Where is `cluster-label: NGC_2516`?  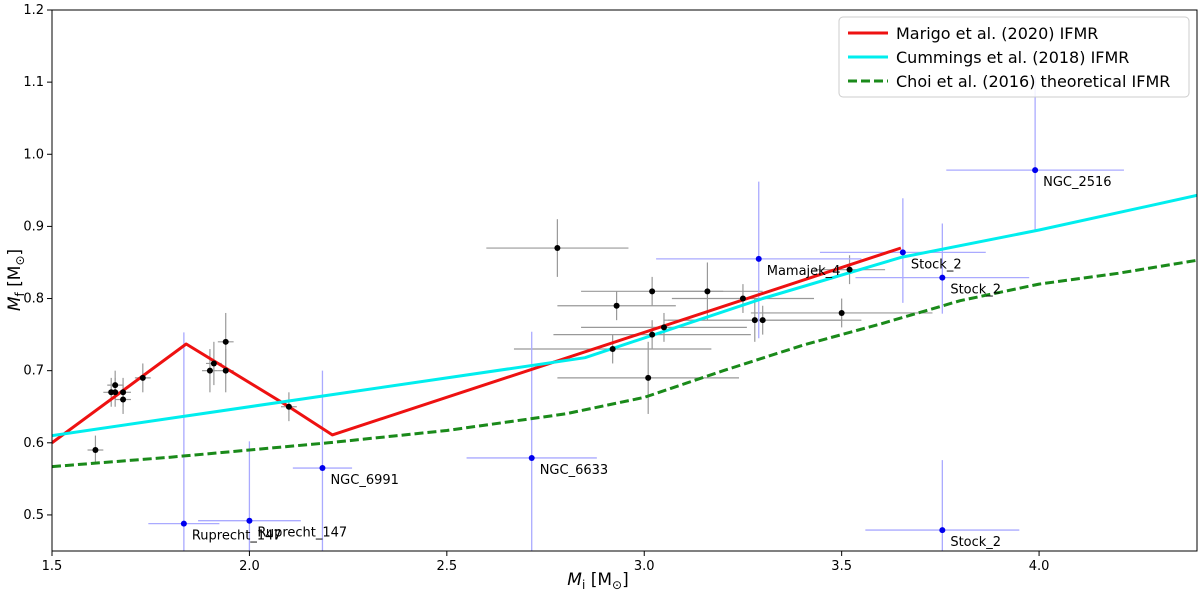
cluster-label: NGC_2516 is located at coordinates (1077, 182).